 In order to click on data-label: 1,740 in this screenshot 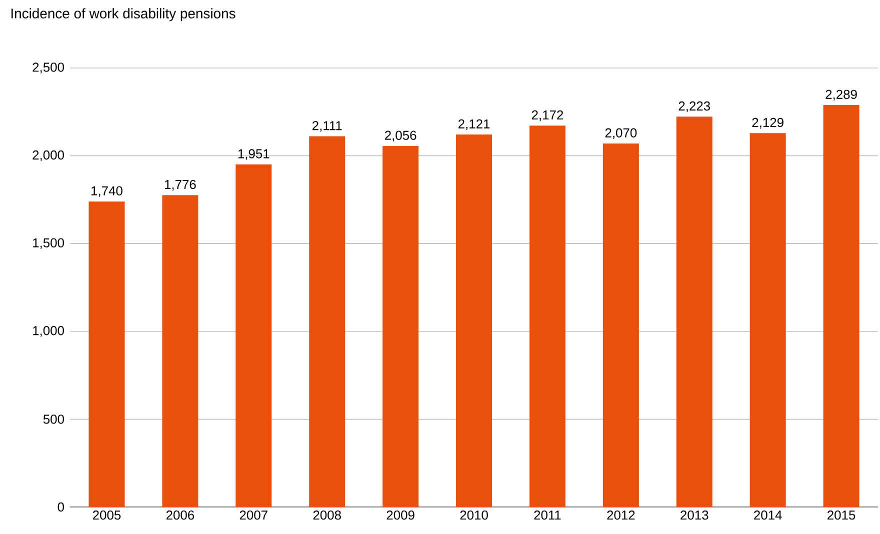, I will do `click(107, 191)`.